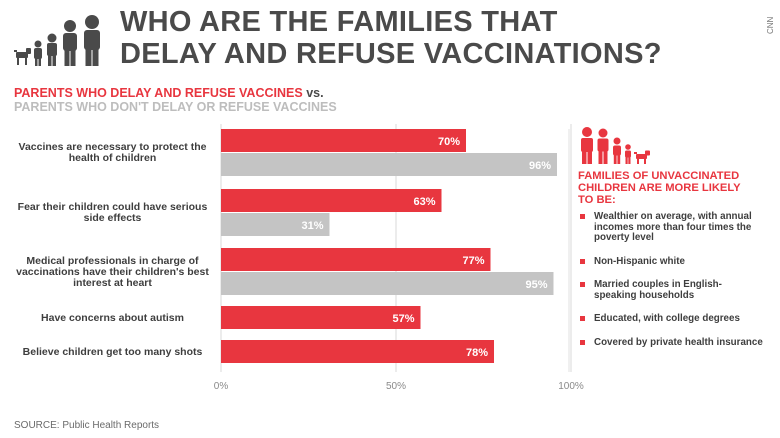  I want to click on bar-value-label: 77%, so click(473, 261).